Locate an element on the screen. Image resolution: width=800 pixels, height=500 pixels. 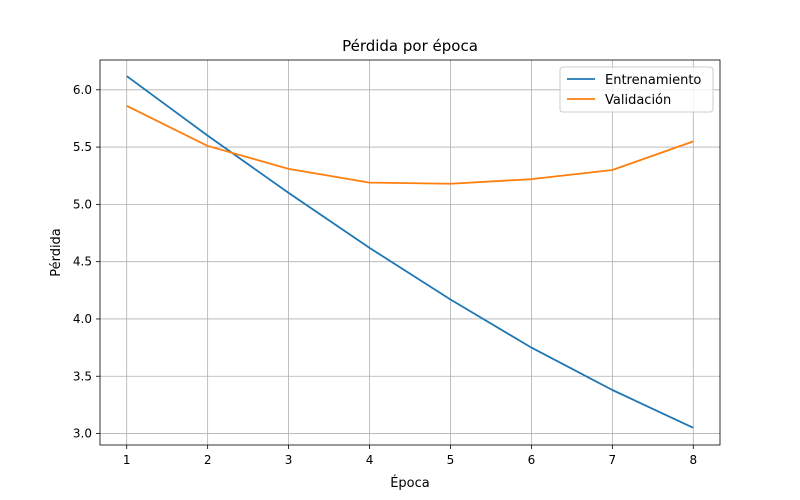
x-tick-label: 4 is located at coordinates (370, 460).